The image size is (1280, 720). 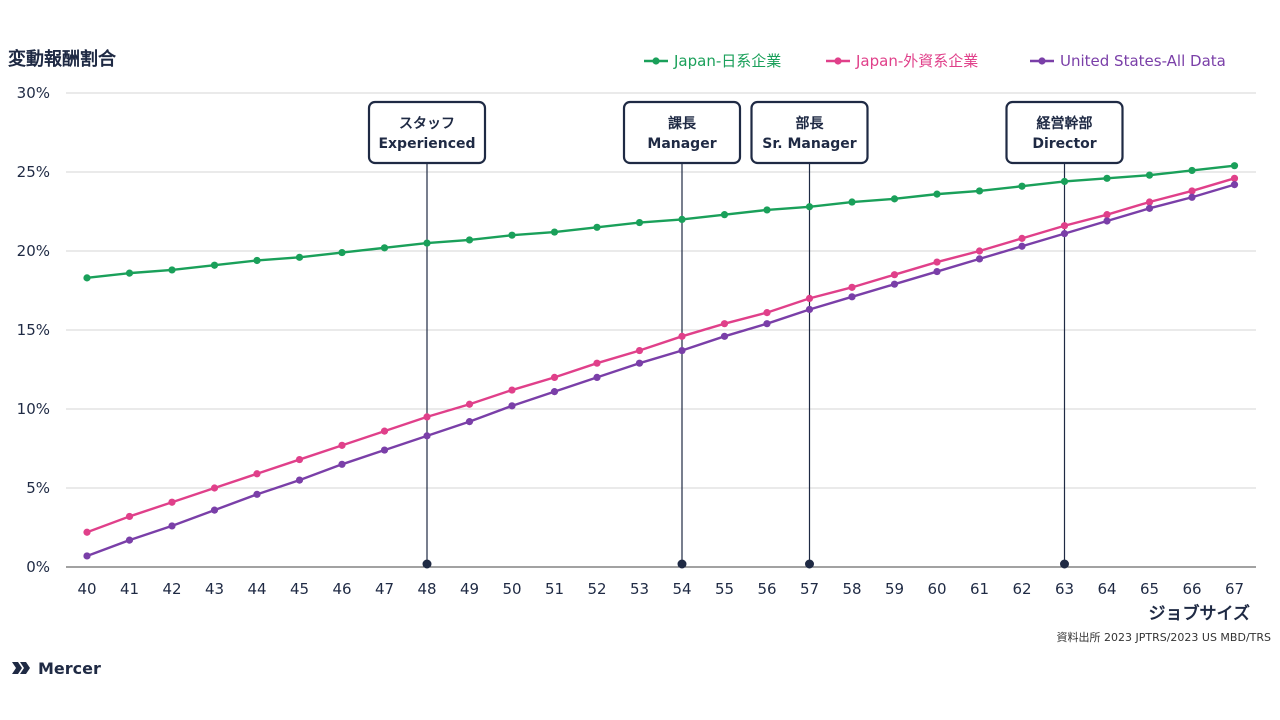 I want to click on legend-item: United States-All Data, so click(x=1128, y=61).